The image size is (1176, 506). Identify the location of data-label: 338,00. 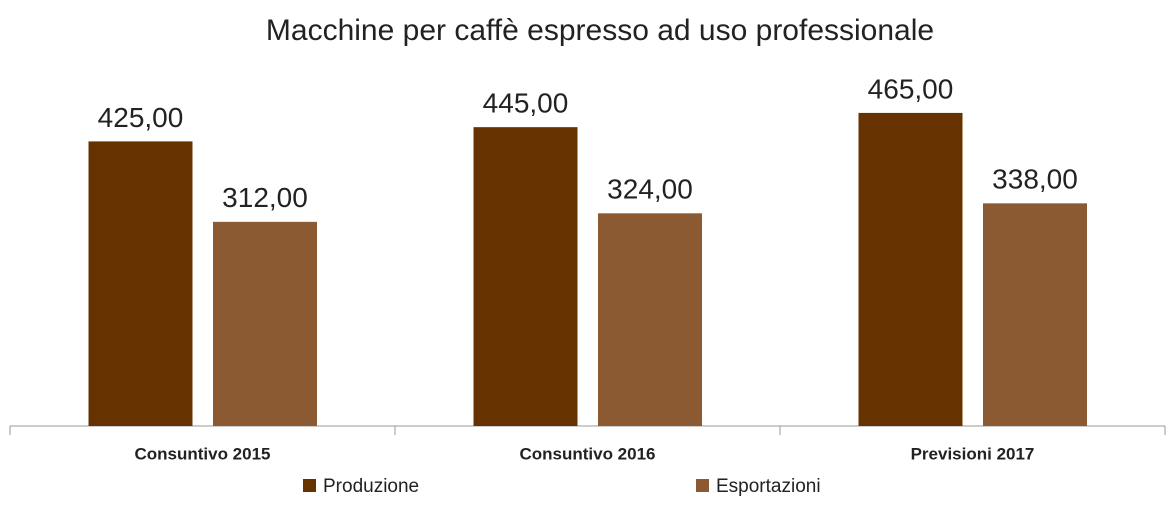
(1035, 179).